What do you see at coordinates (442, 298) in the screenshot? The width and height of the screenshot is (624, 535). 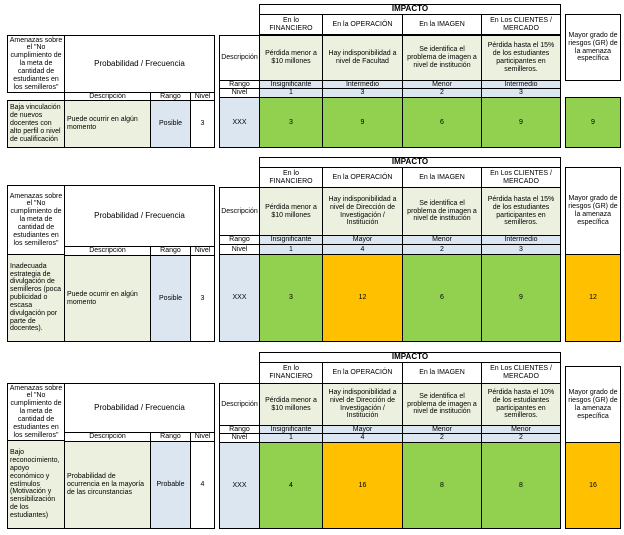 I see `score-imagen: 6` at bounding box center [442, 298].